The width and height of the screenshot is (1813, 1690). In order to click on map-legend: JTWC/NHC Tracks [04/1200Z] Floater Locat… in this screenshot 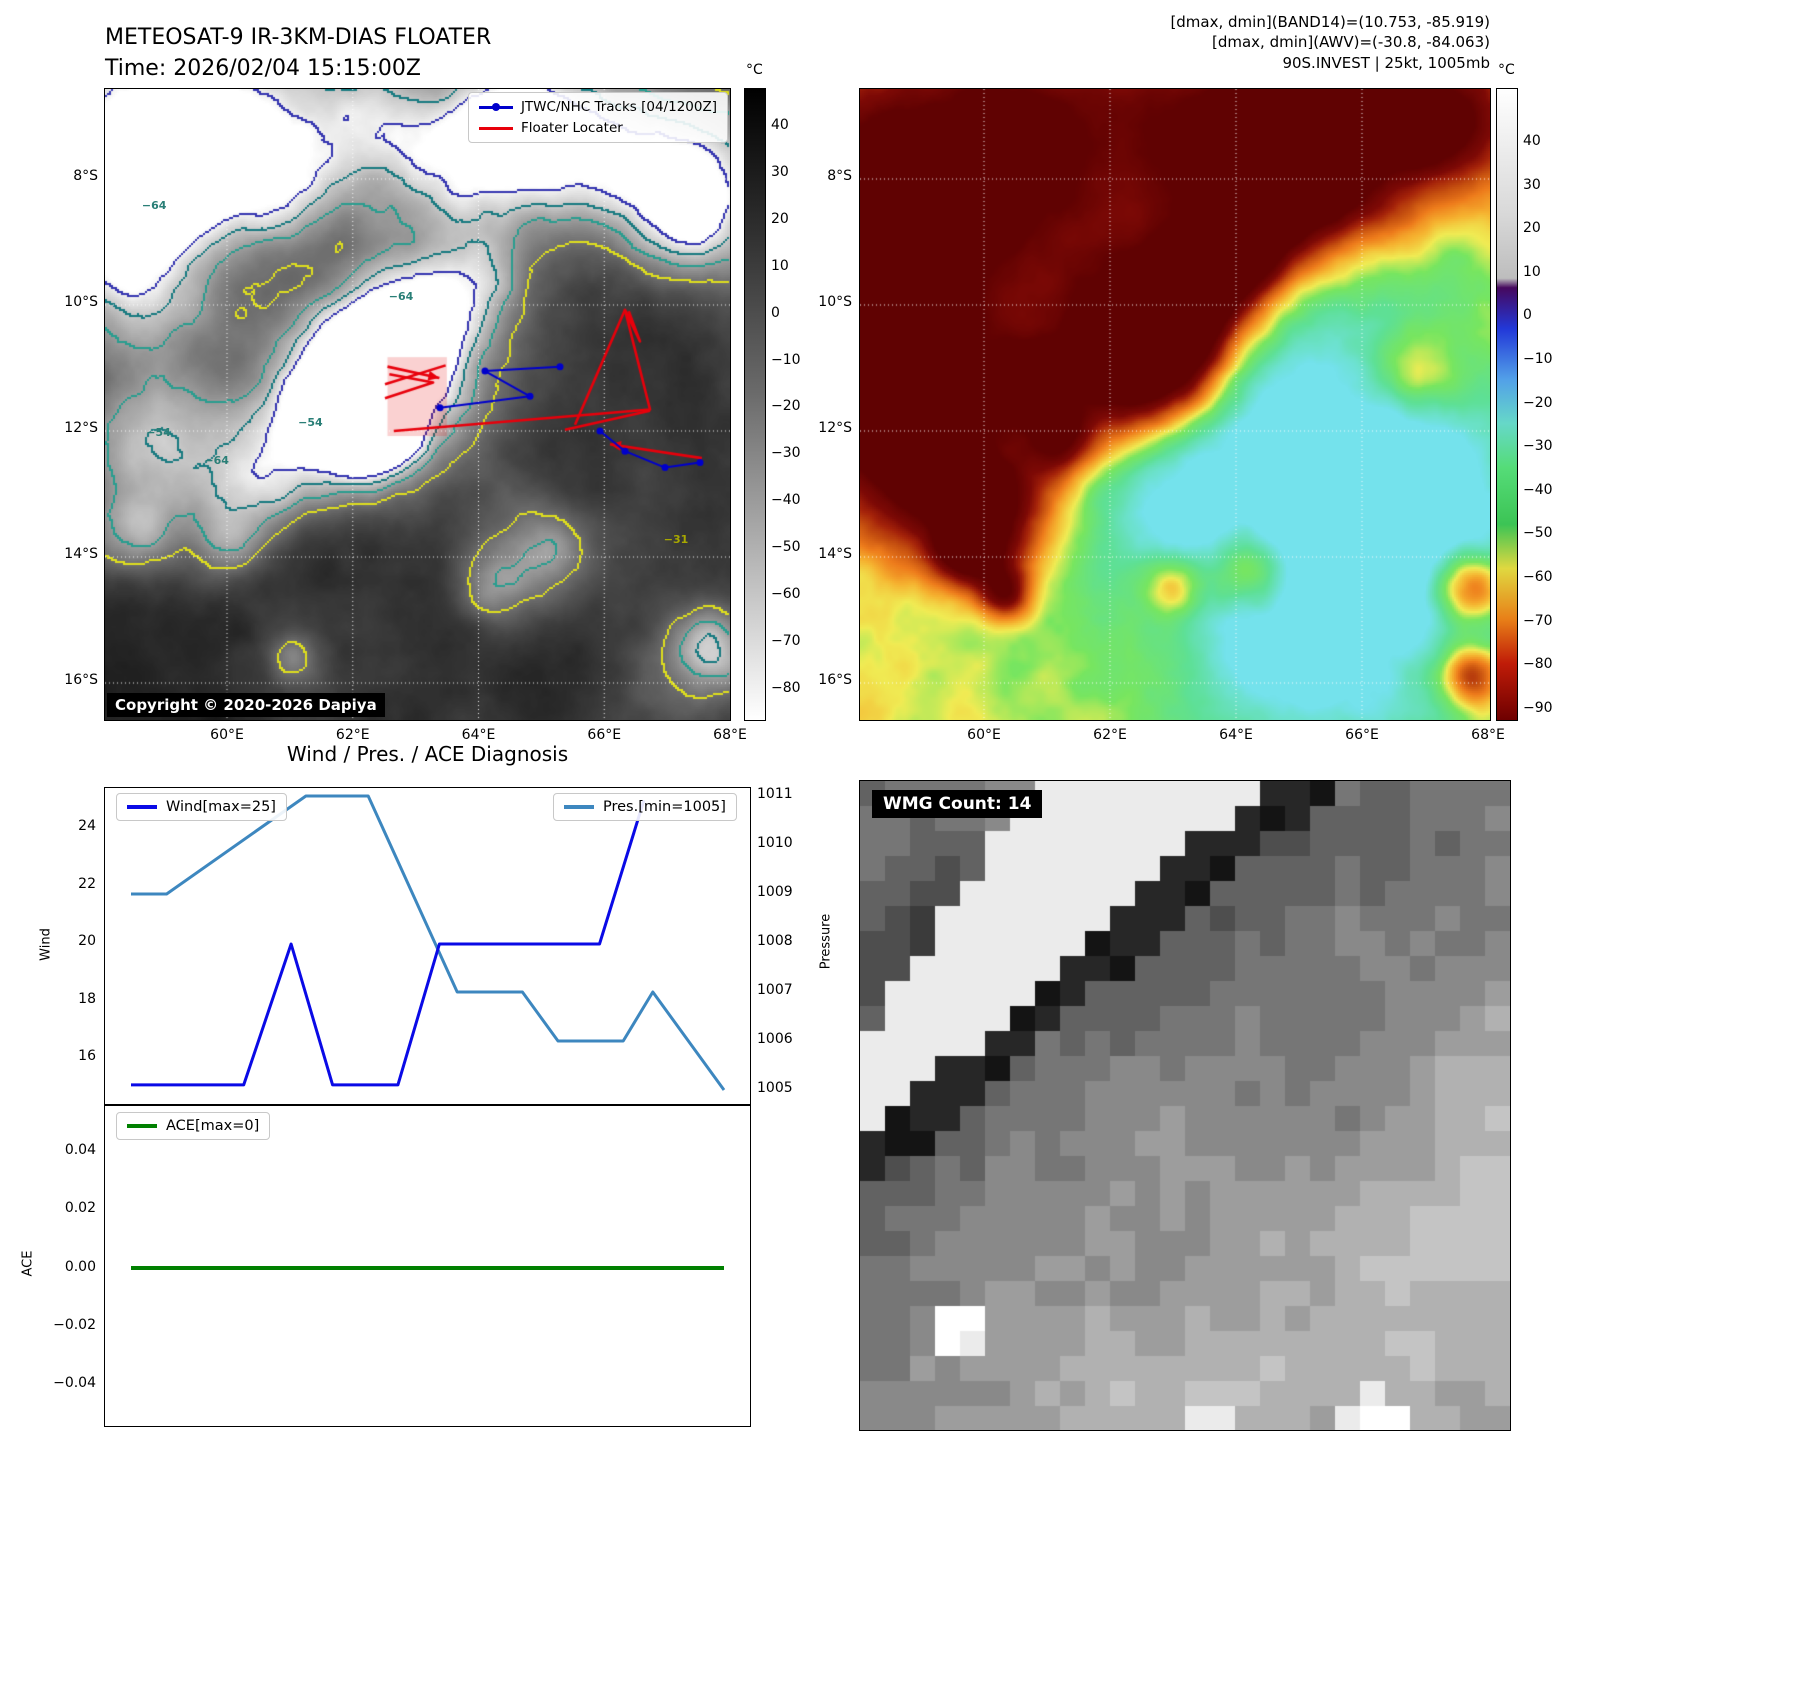, I will do `click(597, 117)`.